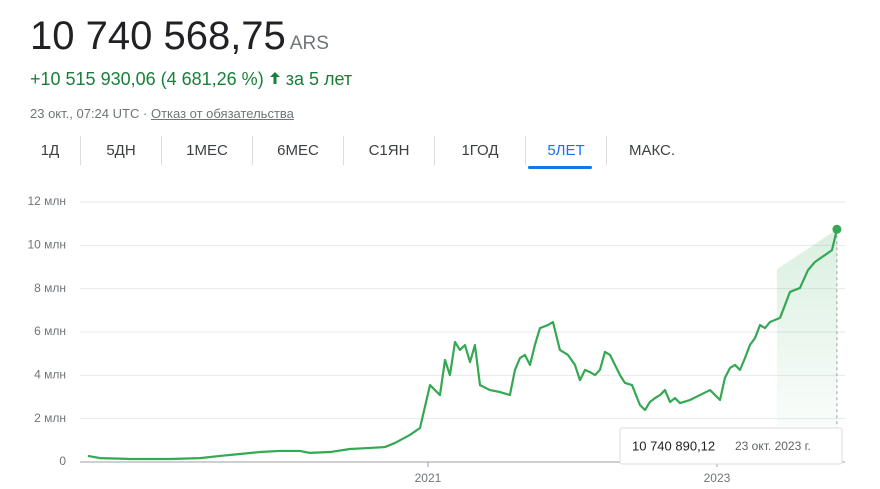 This screenshot has width=880, height=489. I want to click on price: 10 740 568,75, so click(158, 36).